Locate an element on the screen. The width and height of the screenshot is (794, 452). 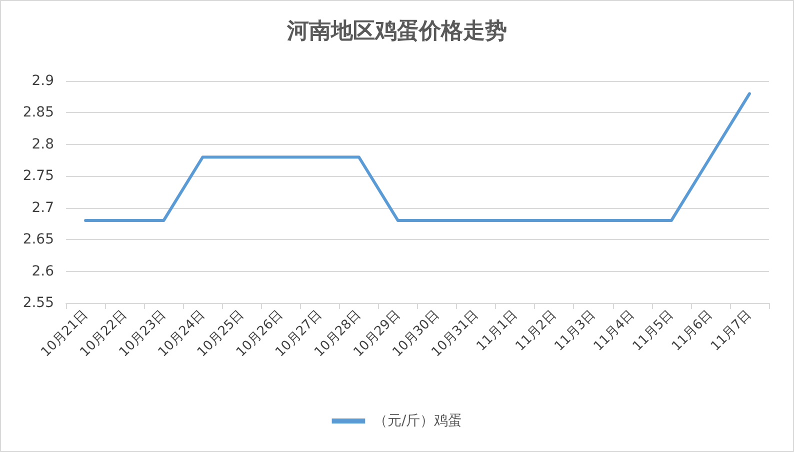
y-tick-label: 2.9 is located at coordinates (43, 81).